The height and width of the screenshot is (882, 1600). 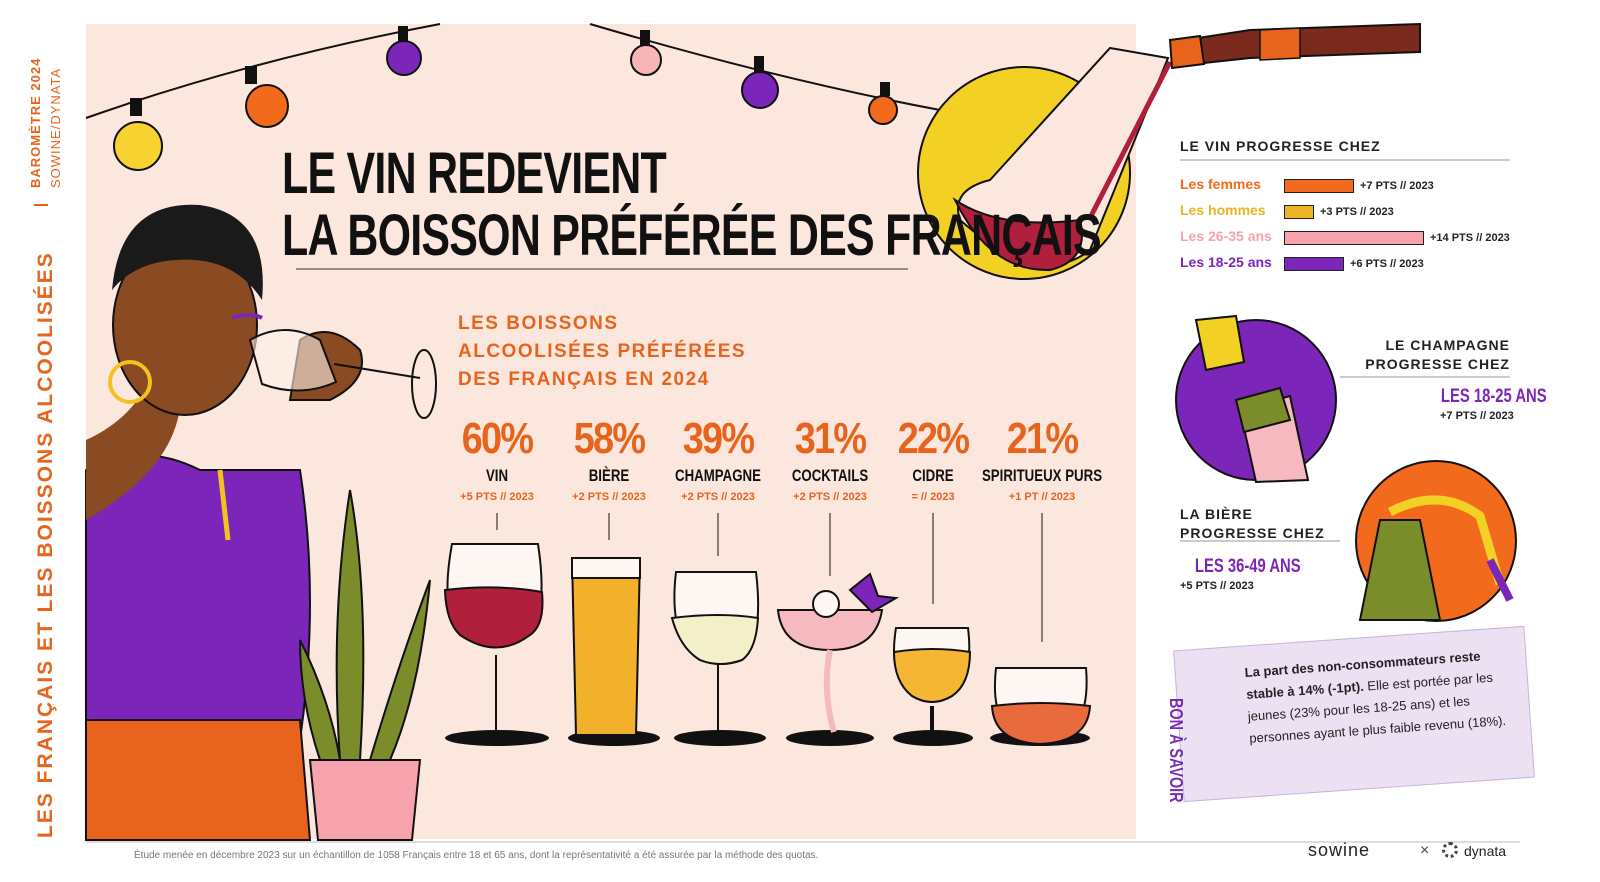 I want to click on beer-bottle-icon, so click(x=1436, y=541).